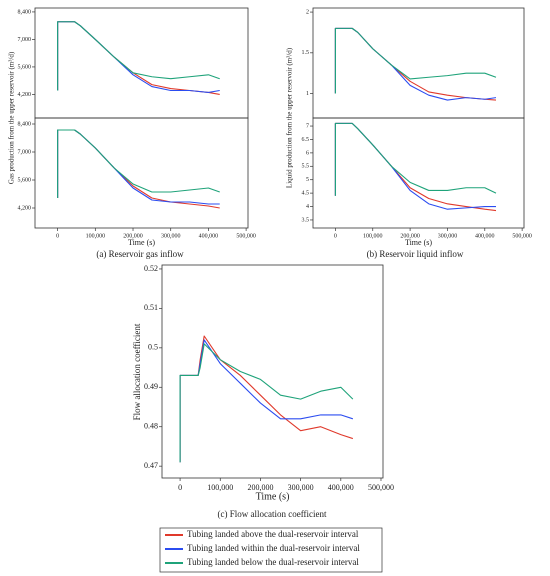 The width and height of the screenshot is (550, 576). I want to click on y-tick-label: 4.5, so click(306, 193).